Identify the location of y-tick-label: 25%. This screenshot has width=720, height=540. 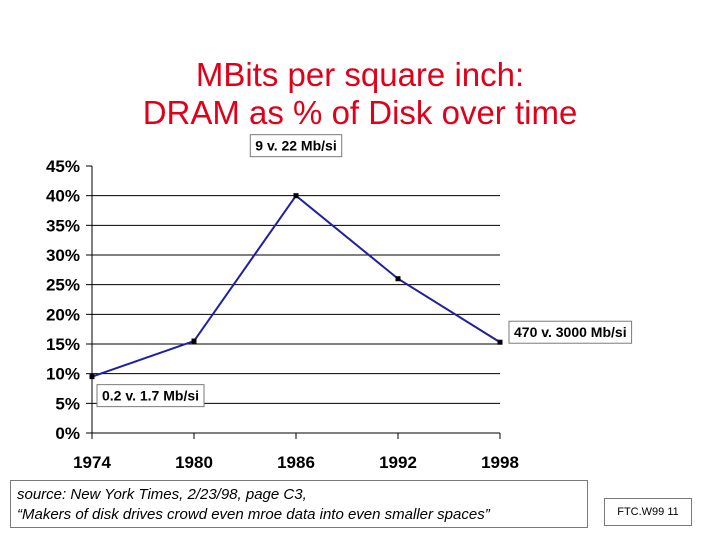
(63, 285).